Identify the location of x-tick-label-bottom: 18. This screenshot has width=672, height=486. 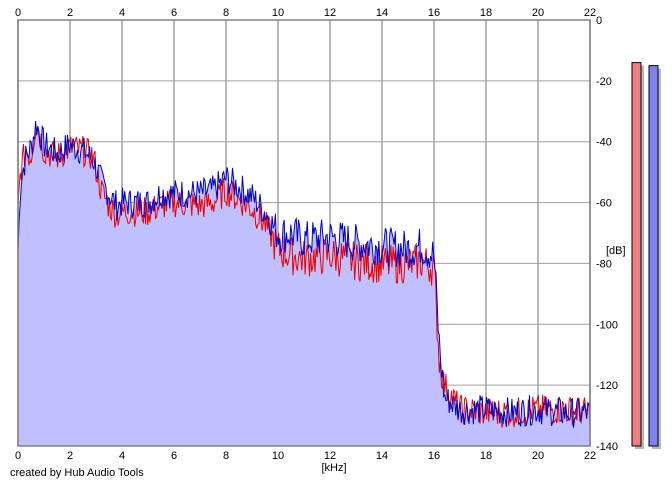
(486, 456).